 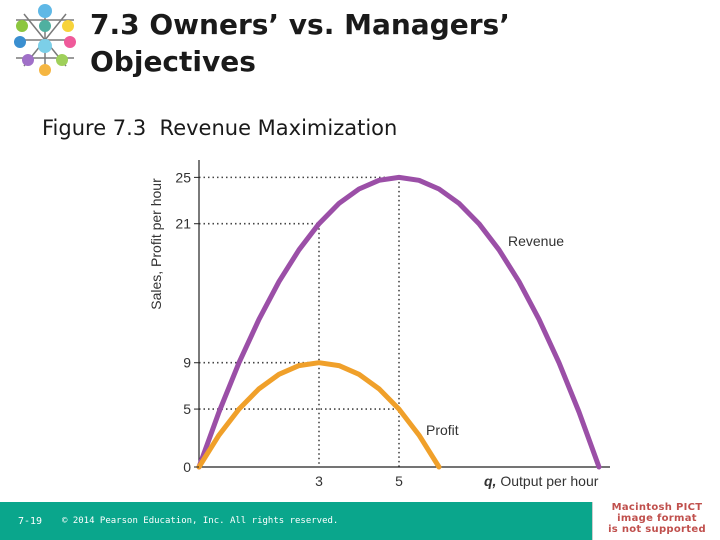 What do you see at coordinates (300, 43) in the screenshot?
I see `slide-title: 7.3 Owners’ vs. Managers’ Objectives` at bounding box center [300, 43].